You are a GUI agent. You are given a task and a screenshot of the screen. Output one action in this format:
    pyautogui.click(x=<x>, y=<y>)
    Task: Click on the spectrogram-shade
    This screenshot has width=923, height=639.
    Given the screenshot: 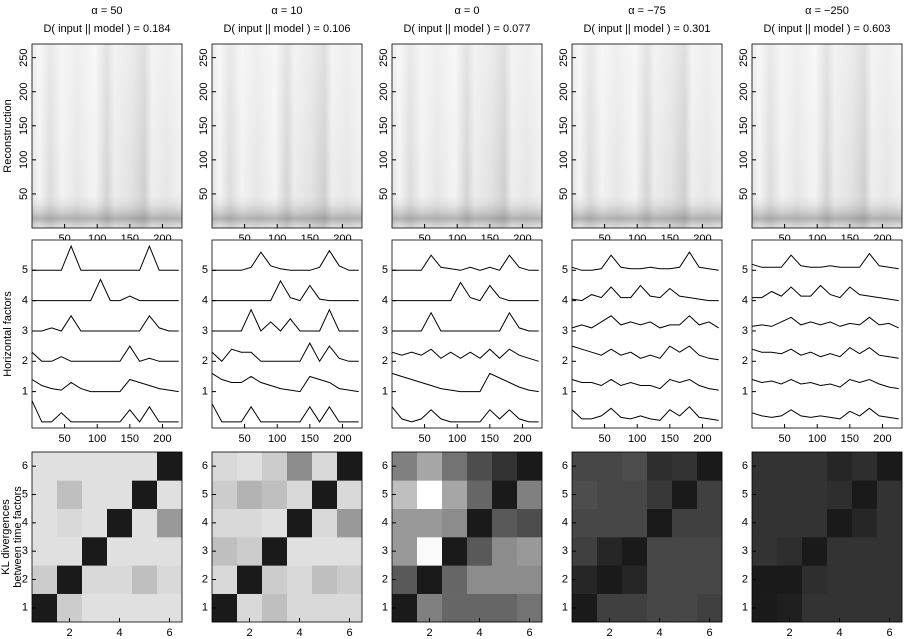 What is the action you would take?
    pyautogui.click(x=287, y=136)
    